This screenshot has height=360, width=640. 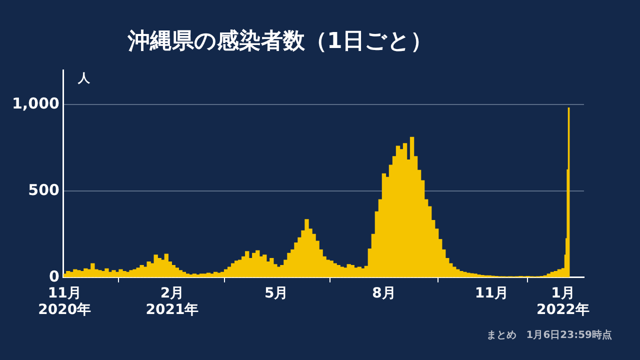 What do you see at coordinates (44, 189) in the screenshot?
I see `y-tick-label: 500` at bounding box center [44, 189].